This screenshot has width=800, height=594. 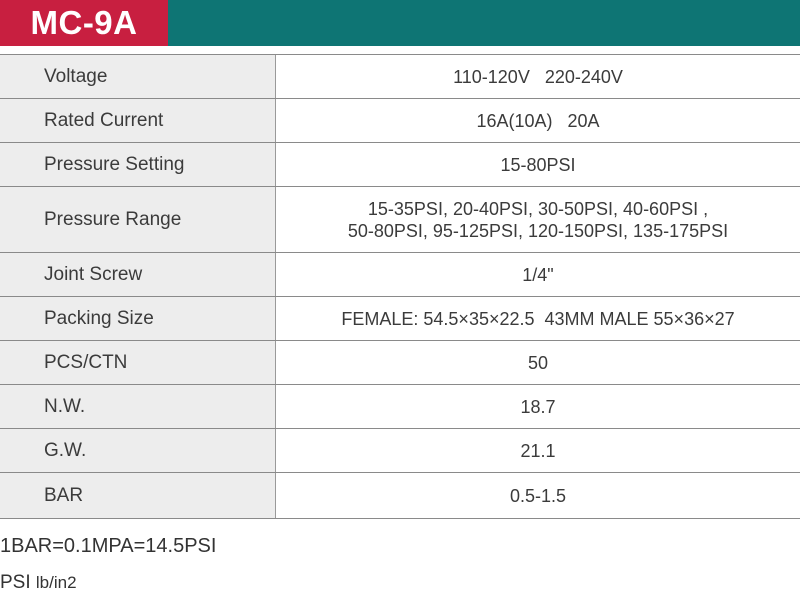 I want to click on spec-label: PCS/CTN, so click(x=138, y=362).